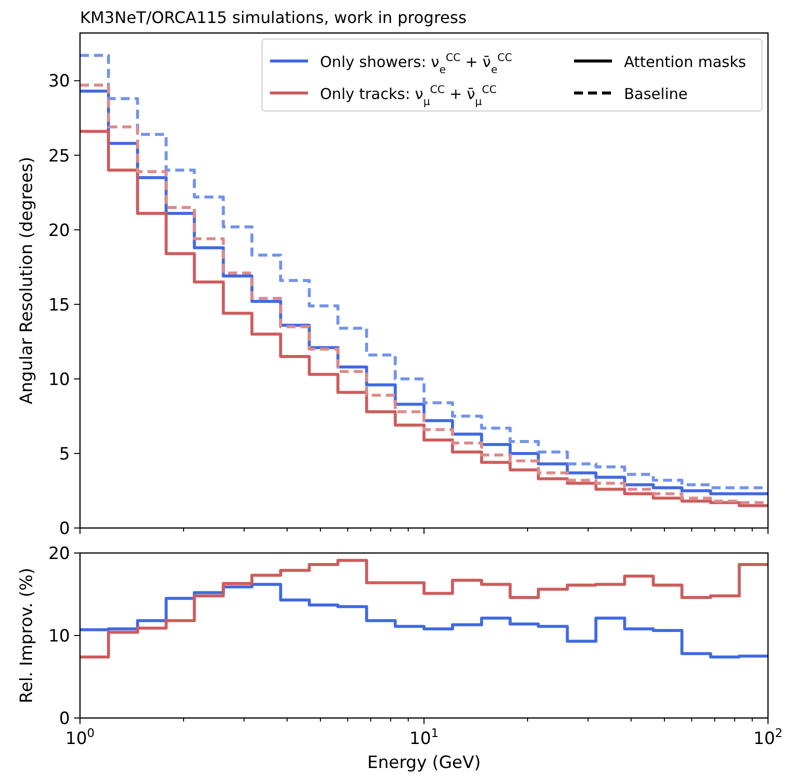  Describe the element at coordinates (27, 636) in the screenshot. I see `y-axis-title: Rel. Improv. (%)` at that location.